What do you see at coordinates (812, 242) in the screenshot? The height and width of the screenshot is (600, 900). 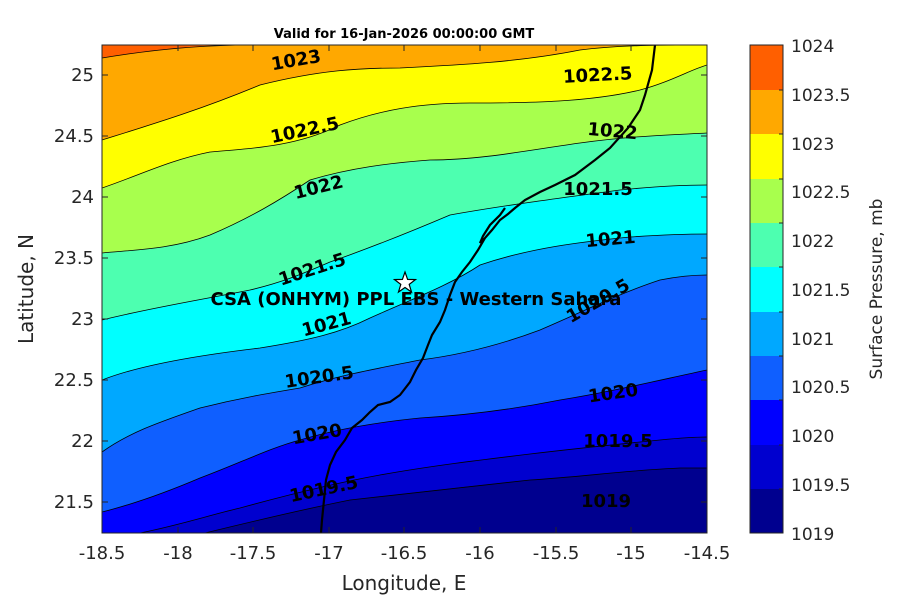 I see `colorbar-tick: 1022` at bounding box center [812, 242].